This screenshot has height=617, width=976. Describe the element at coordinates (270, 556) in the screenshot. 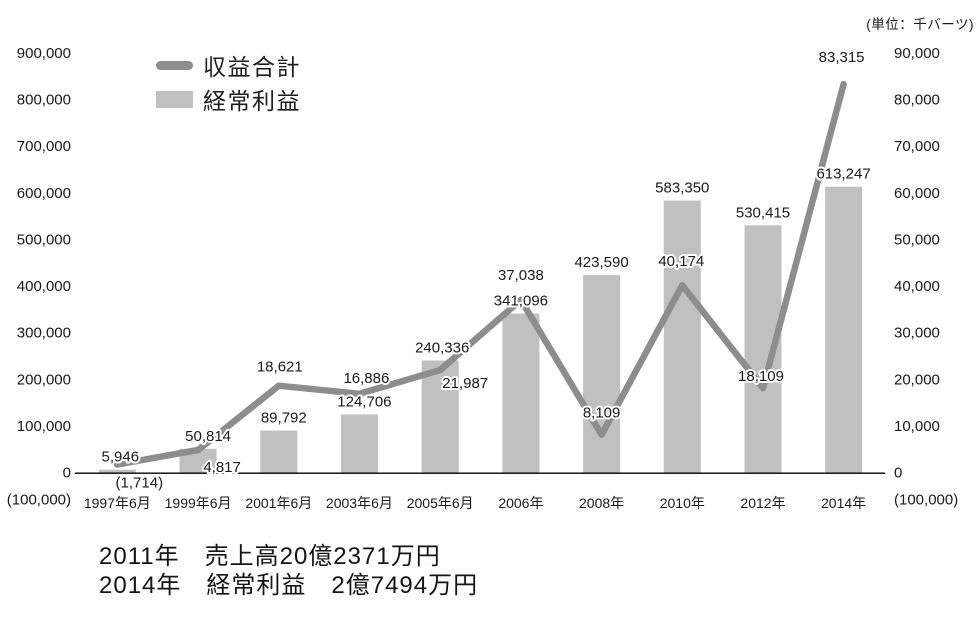

I see `annotation-line-1: 2011年 売上高20億2371万円` at that location.